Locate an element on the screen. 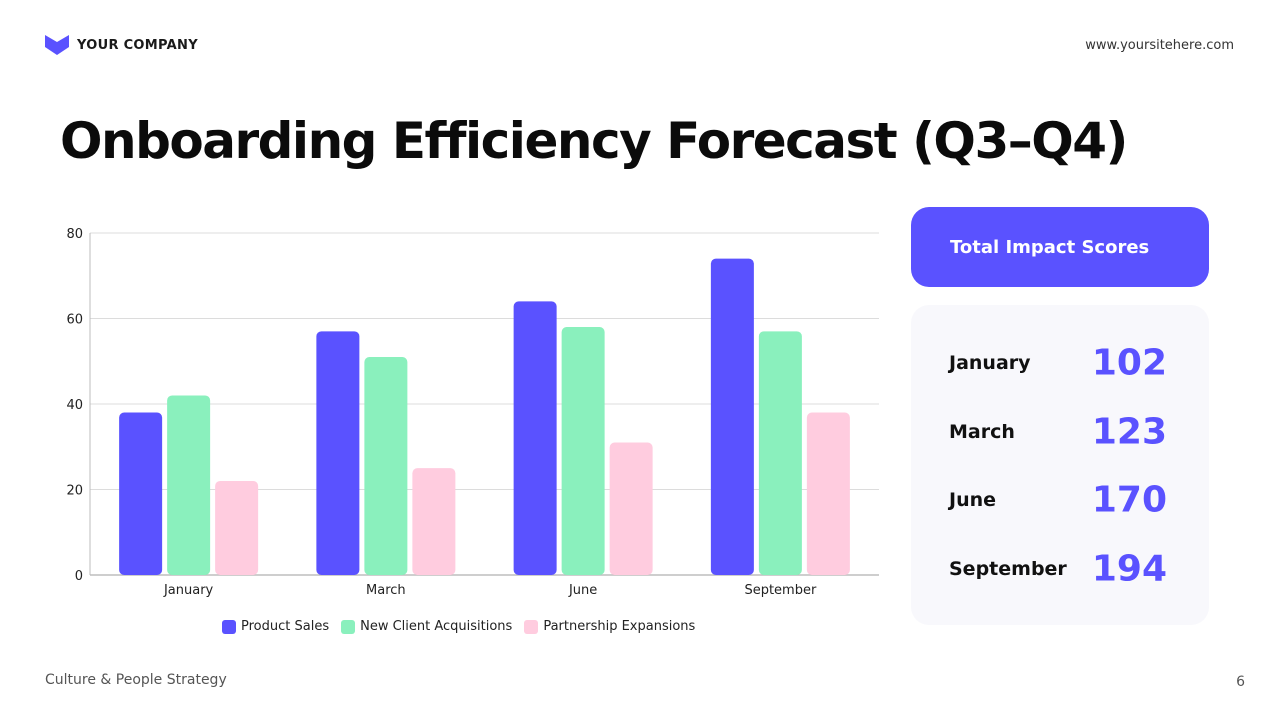 The width and height of the screenshot is (1280, 720). y-tick-label: 60 is located at coordinates (74, 320).